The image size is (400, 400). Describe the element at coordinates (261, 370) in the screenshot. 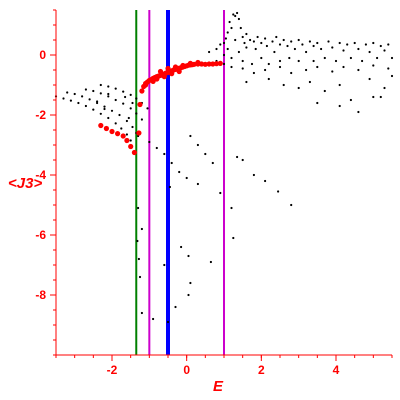

I see `x-tick-label: 2` at that location.